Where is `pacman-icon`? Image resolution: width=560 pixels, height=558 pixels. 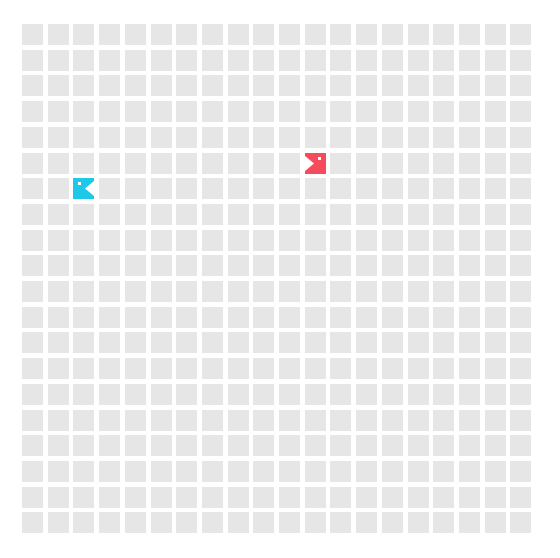 pacman-icon is located at coordinates (84, 189).